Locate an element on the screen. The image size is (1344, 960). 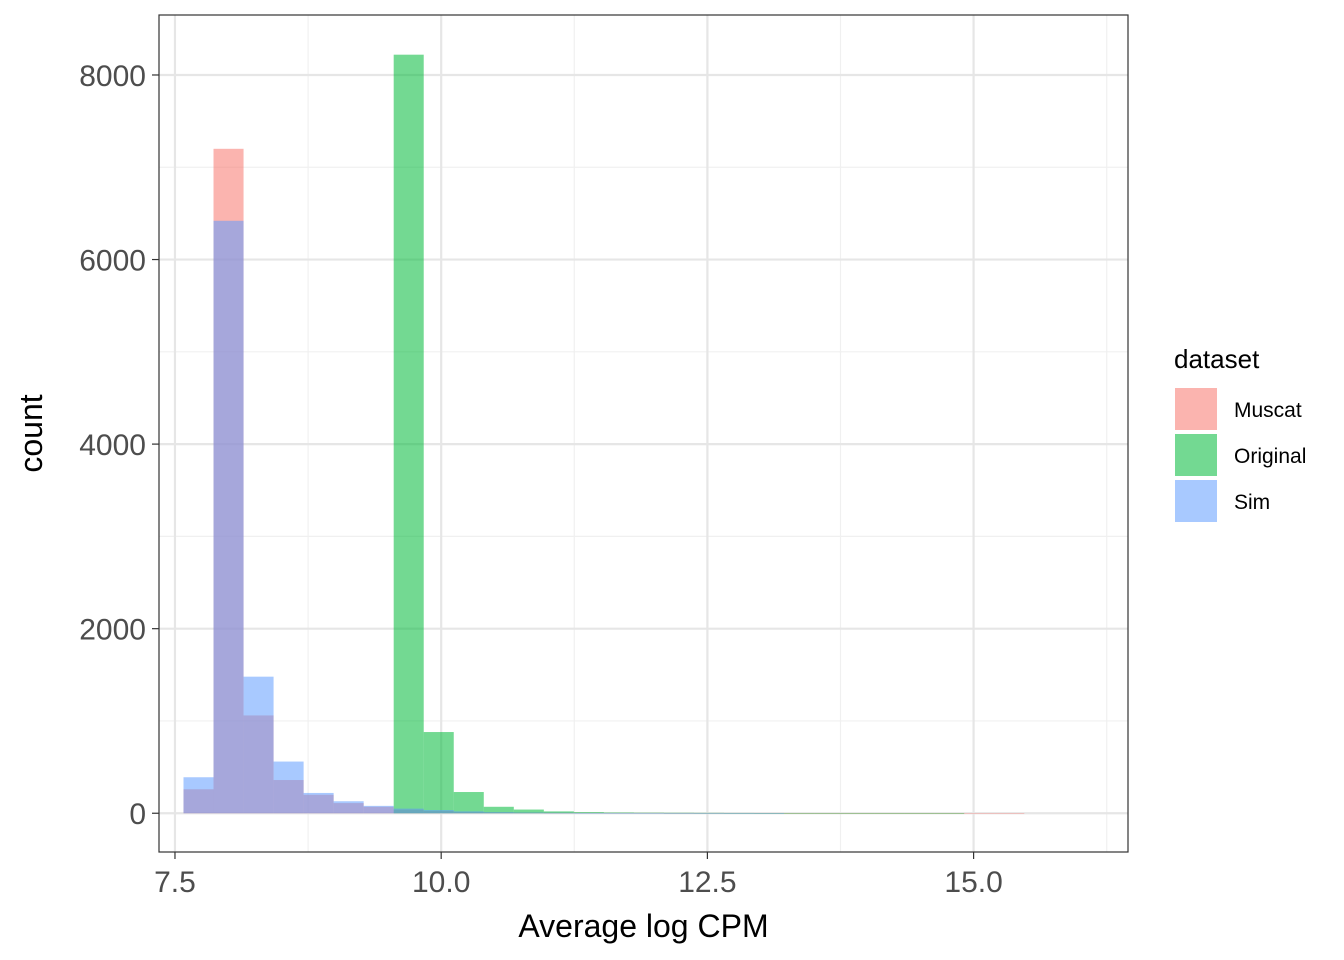
legend-label-muscat: Muscat is located at coordinates (1268, 410).